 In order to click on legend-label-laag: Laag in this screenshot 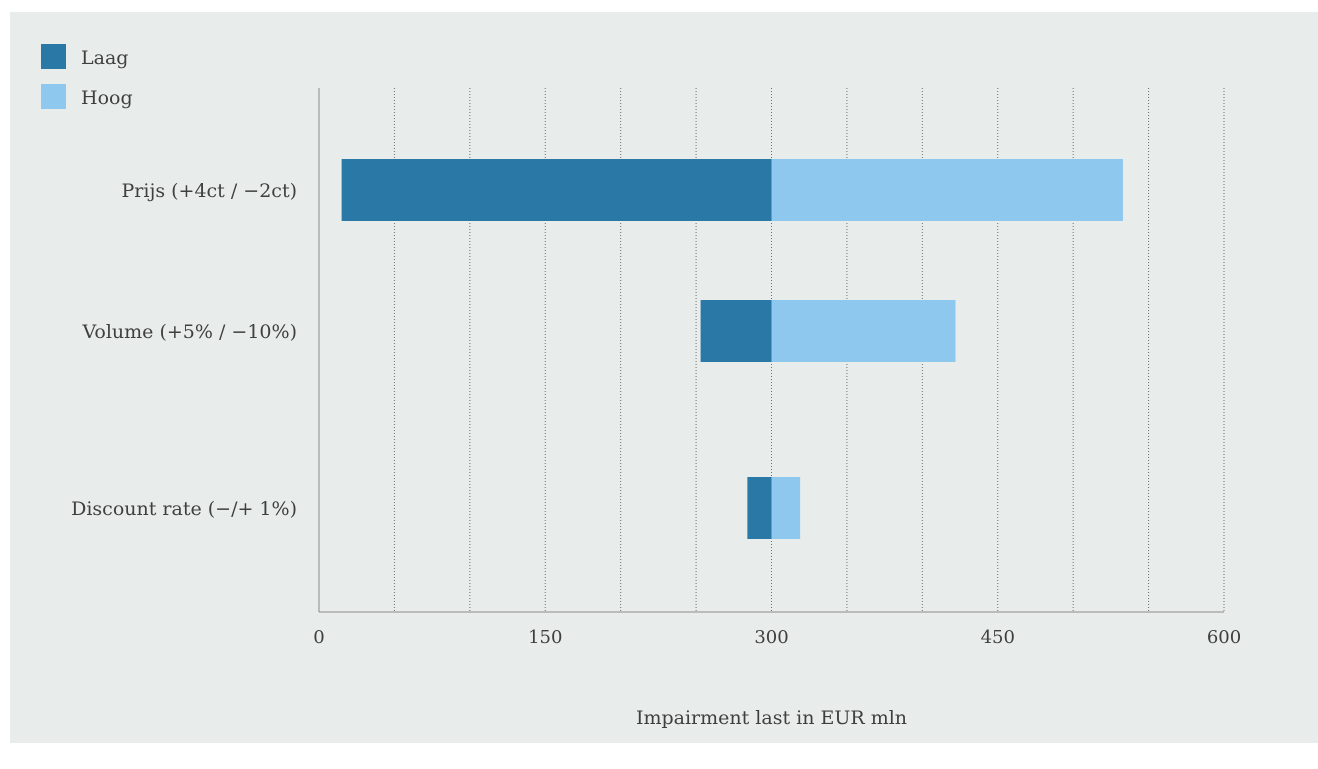, I will do `click(104, 58)`.